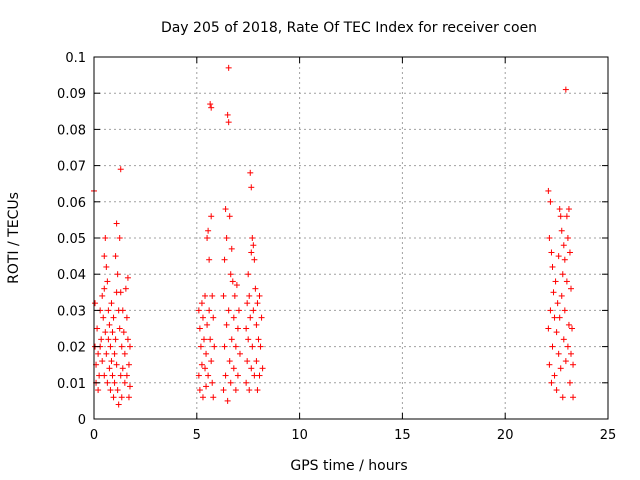 This screenshot has height=480, width=640. What do you see at coordinates (197, 435) in the screenshot?
I see `x-tick-label: 5` at bounding box center [197, 435].